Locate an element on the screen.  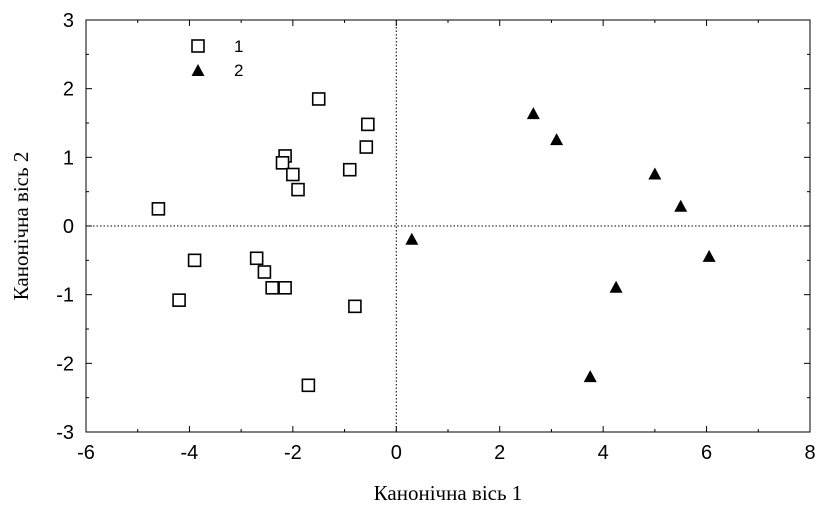
x-tick-label: 2 is located at coordinates (499, 453).